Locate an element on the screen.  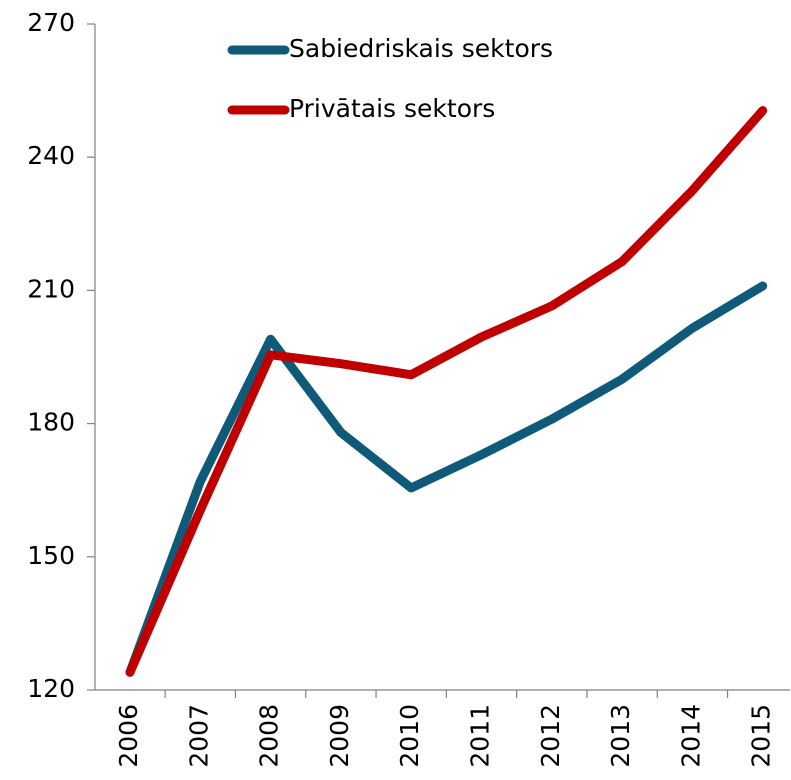
y-tick-label: 270 is located at coordinates (51, 22).